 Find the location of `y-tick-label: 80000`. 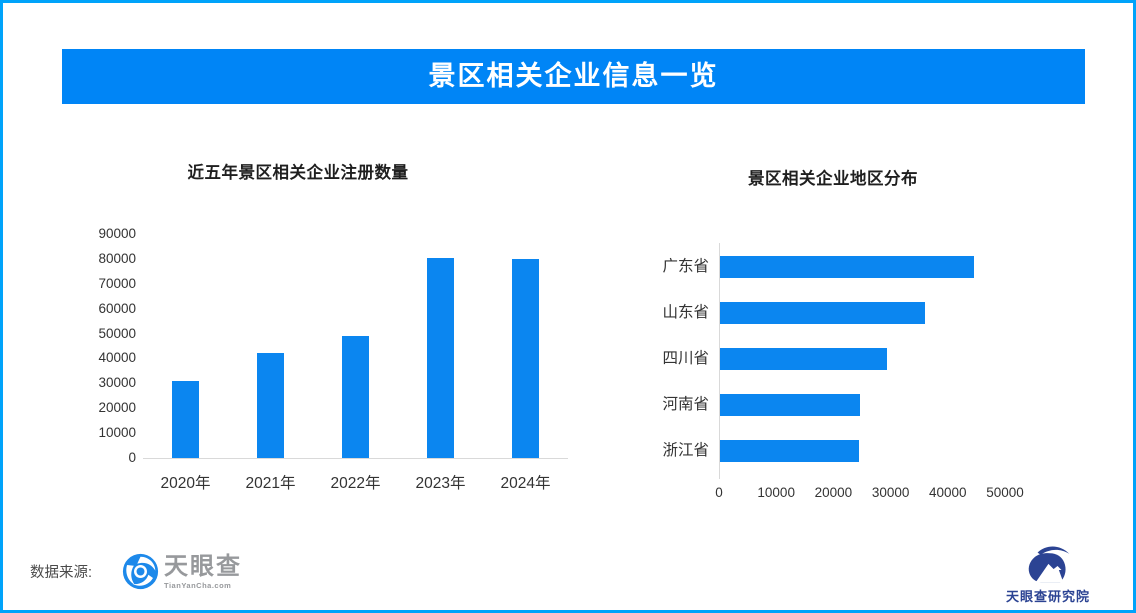

y-tick-label: 80000 is located at coordinates (117, 258).